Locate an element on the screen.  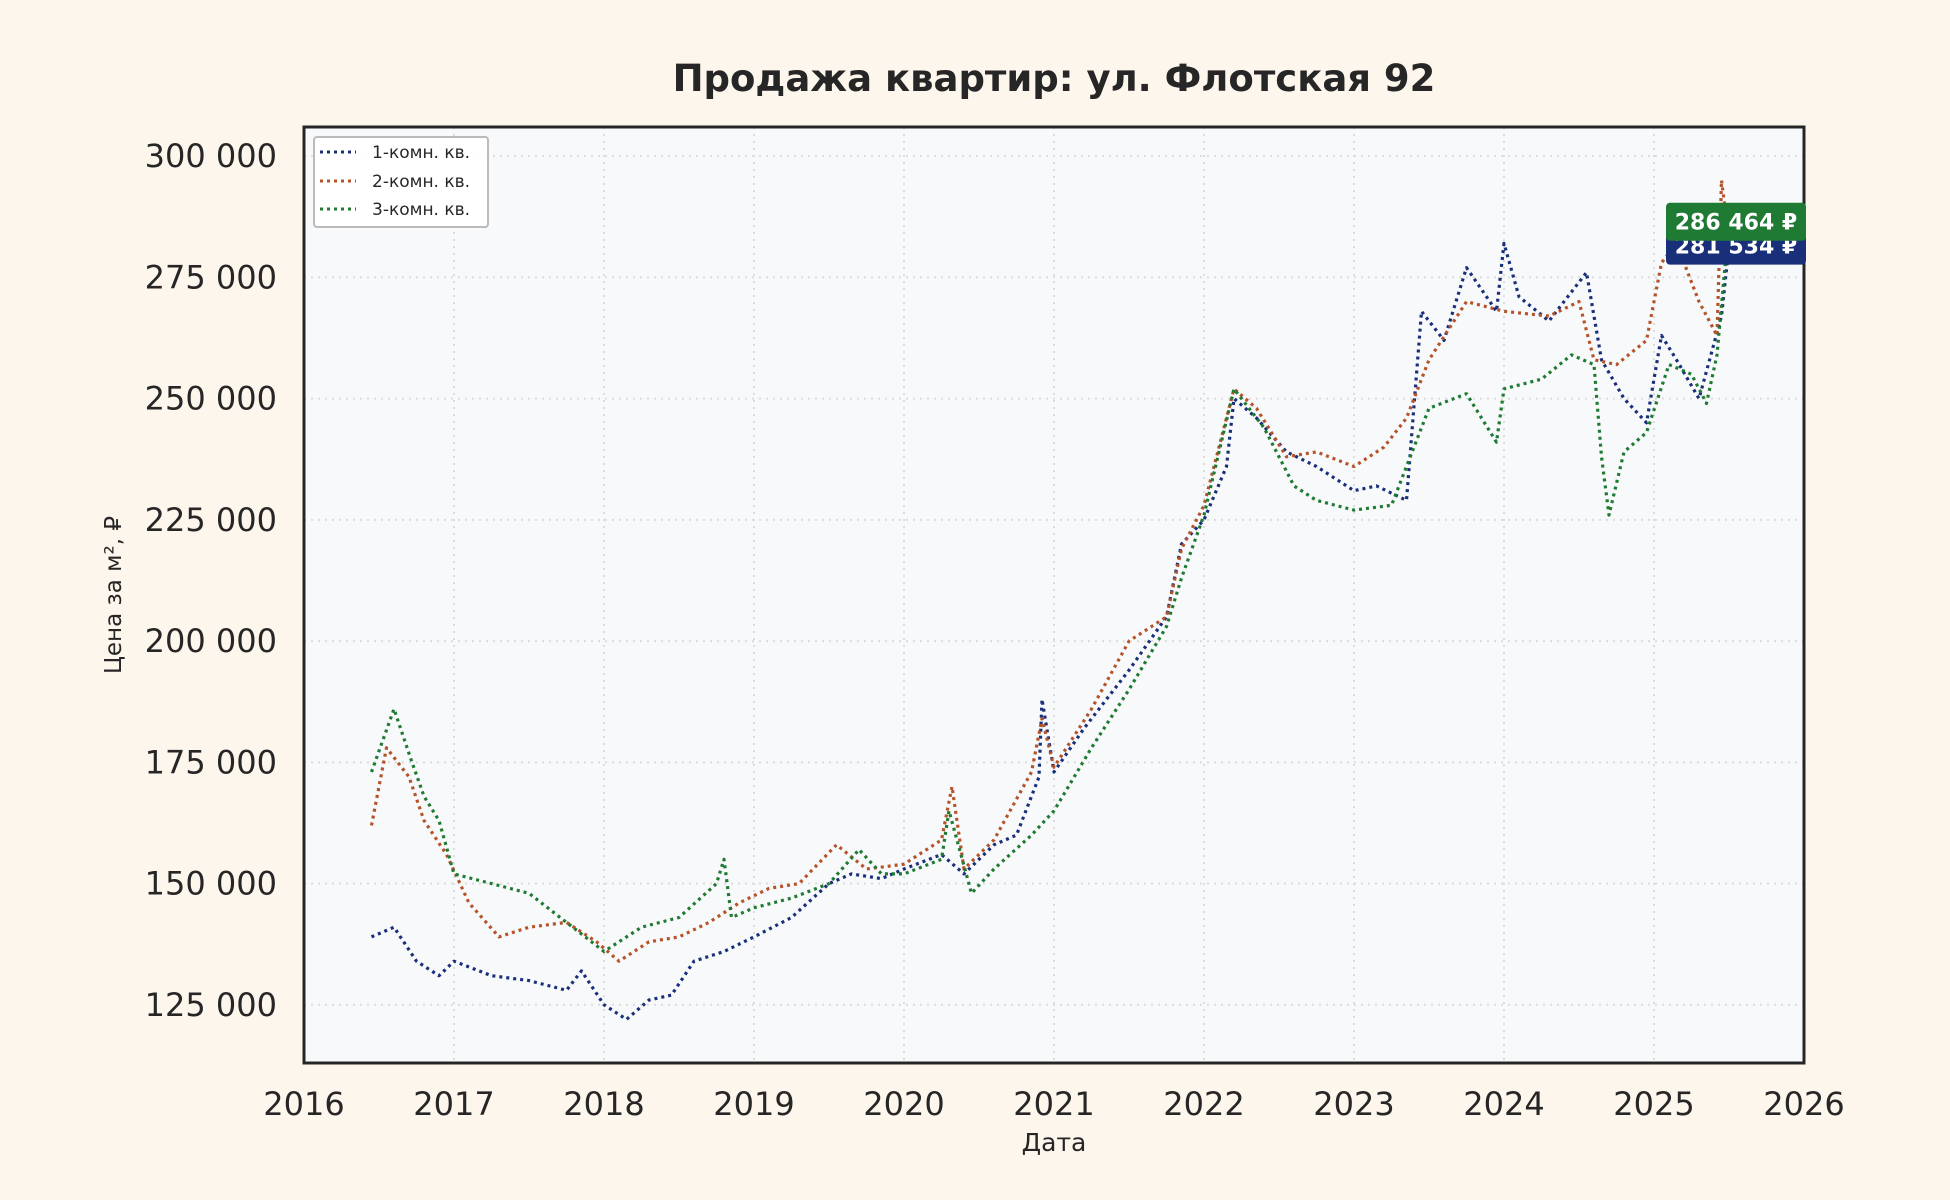
y-tick-label: 125 000 is located at coordinates (211, 1005).